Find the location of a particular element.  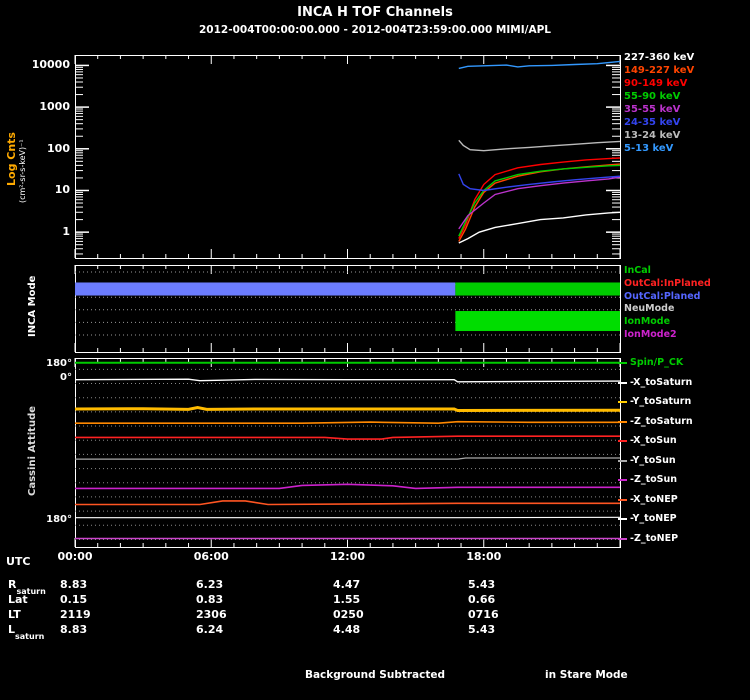

mode-legend-item: IonMode2 is located at coordinates (650, 334).